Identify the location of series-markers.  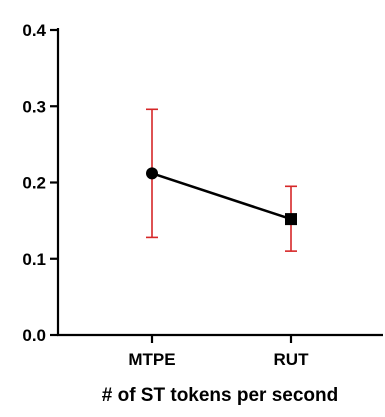
(221, 196).